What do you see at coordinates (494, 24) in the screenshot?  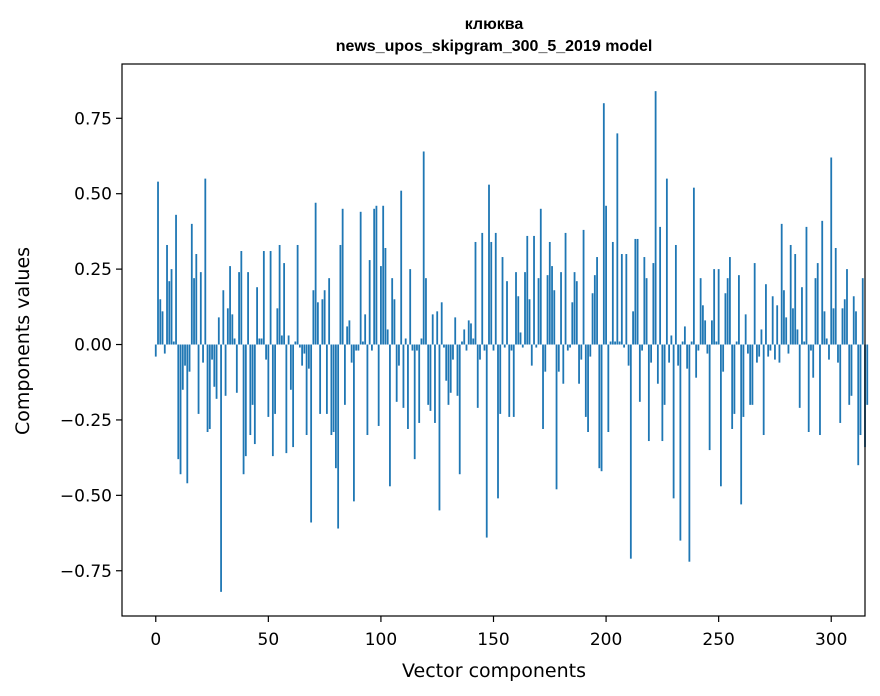 I see `chart-title-line1: клюква` at bounding box center [494, 24].